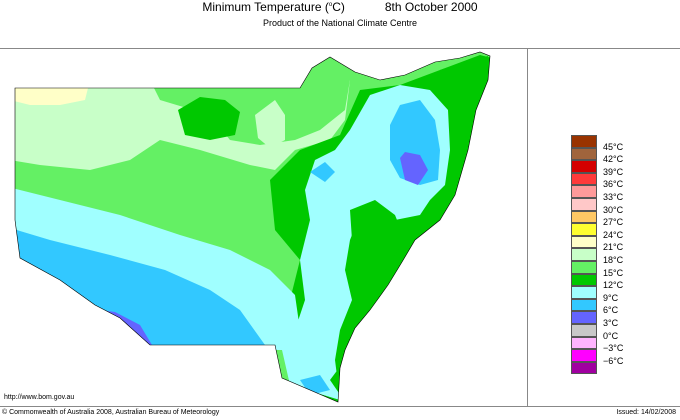 The height and width of the screenshot is (420, 680). Describe the element at coordinates (431, 7) in the screenshot. I see `map-date: 8th October 2000` at that location.